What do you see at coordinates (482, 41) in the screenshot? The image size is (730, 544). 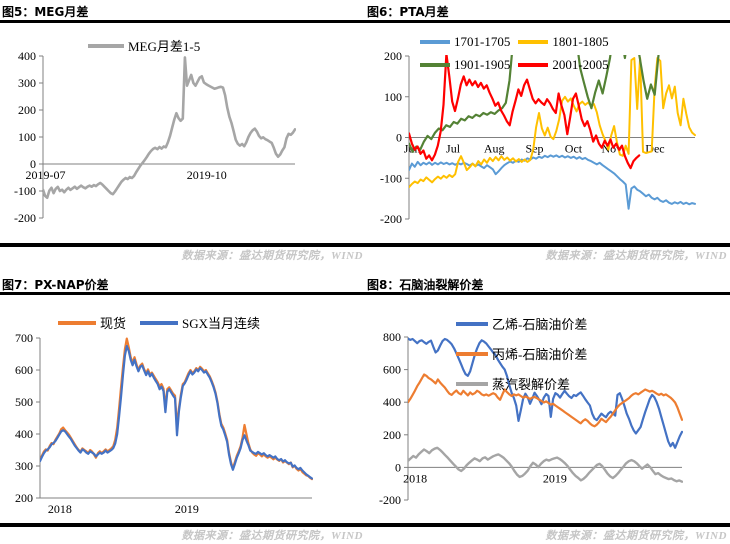 I see `legend-label: 1701-1705` at bounding box center [482, 41].